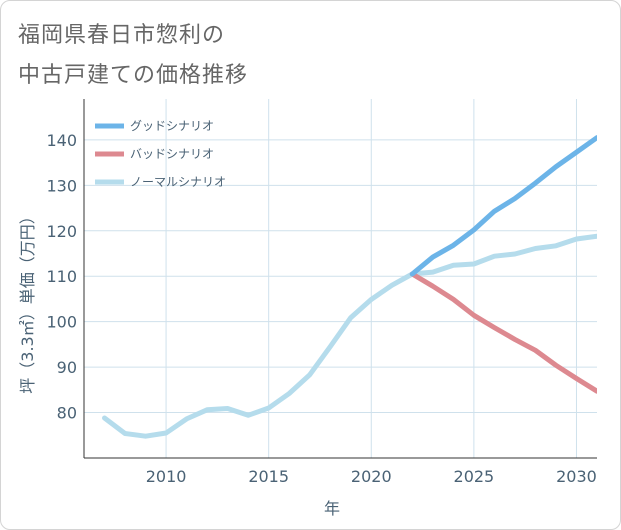 The height and width of the screenshot is (530, 621). I want to click on x-tick-label: 2025, so click(474, 476).